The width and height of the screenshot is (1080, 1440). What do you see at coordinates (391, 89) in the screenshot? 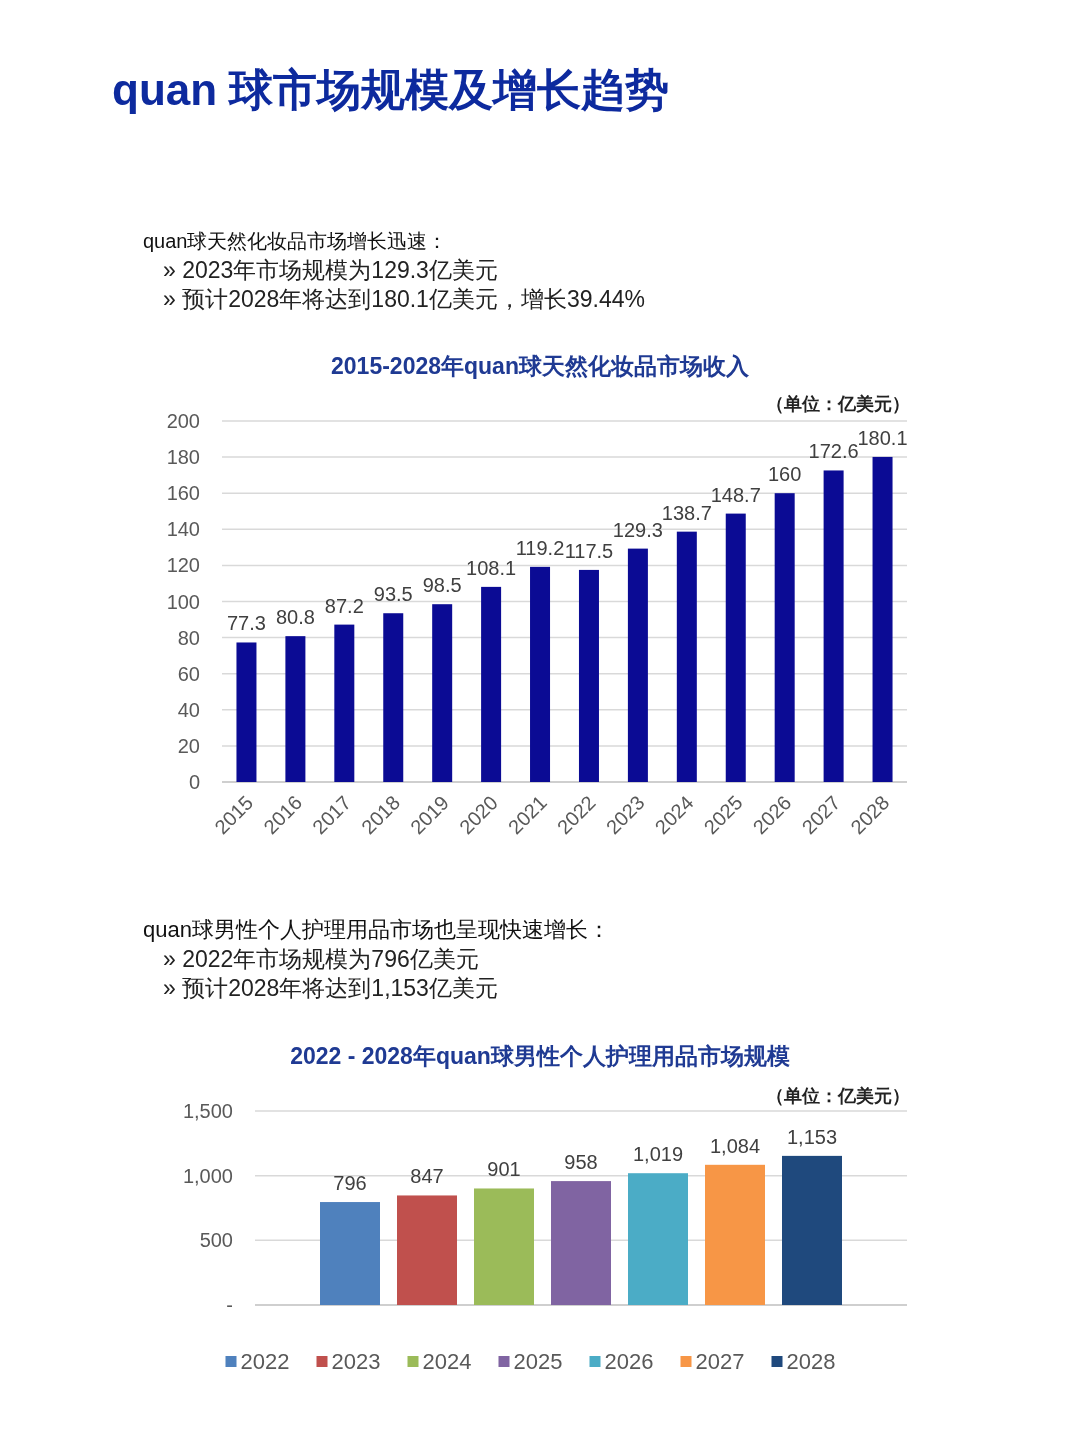
I see `text: quan 球市场规模及增长趋势` at bounding box center [391, 89].